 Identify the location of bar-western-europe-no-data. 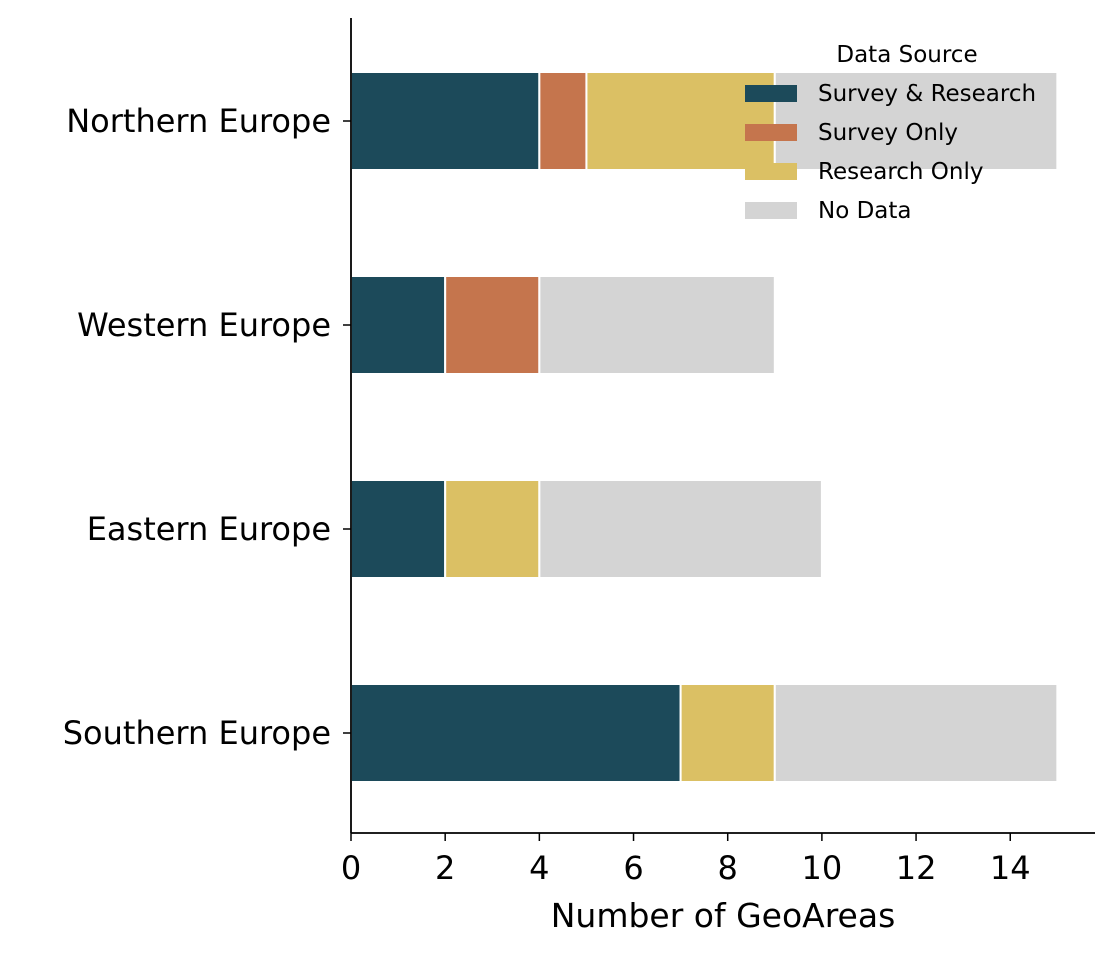
(657, 325).